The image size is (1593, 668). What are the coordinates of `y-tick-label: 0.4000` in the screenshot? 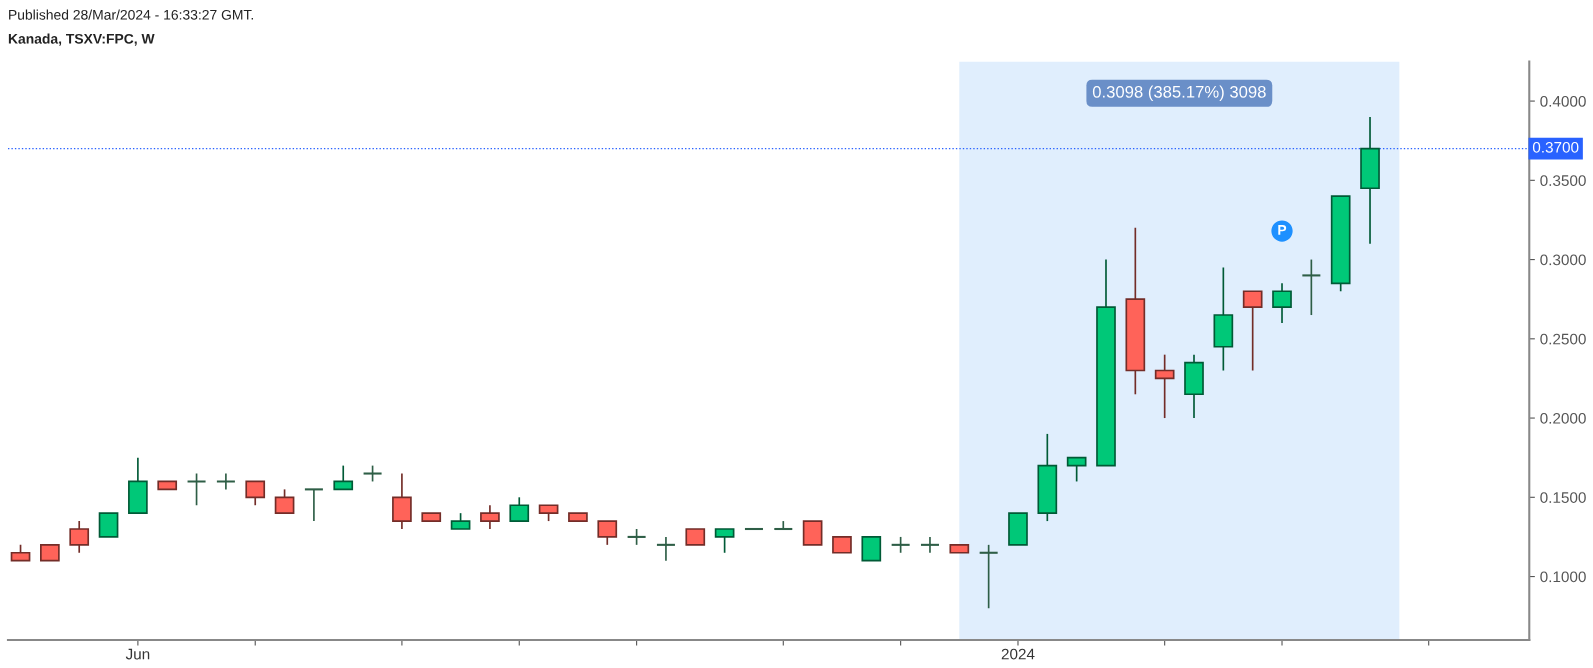 It's located at (1563, 101).